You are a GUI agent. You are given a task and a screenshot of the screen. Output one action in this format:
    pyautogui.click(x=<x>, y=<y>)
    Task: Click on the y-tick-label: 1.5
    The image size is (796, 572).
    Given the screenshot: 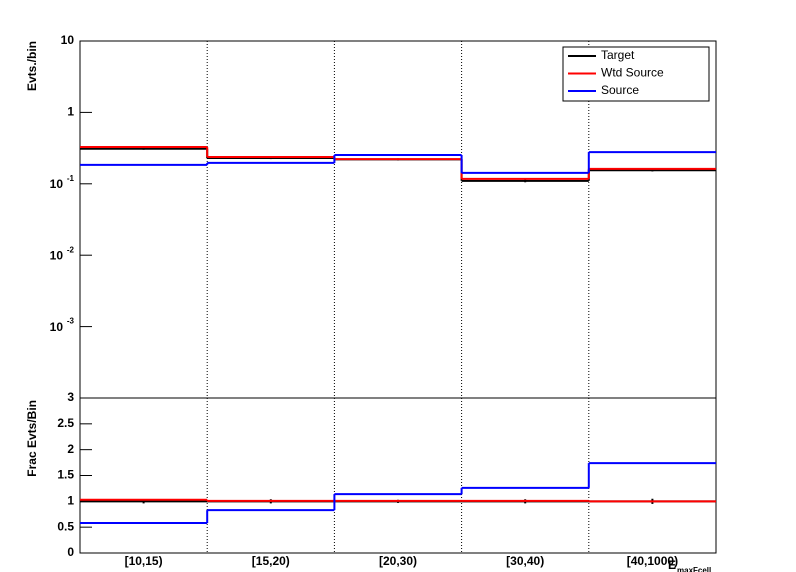 What is the action you would take?
    pyautogui.click(x=65, y=475)
    